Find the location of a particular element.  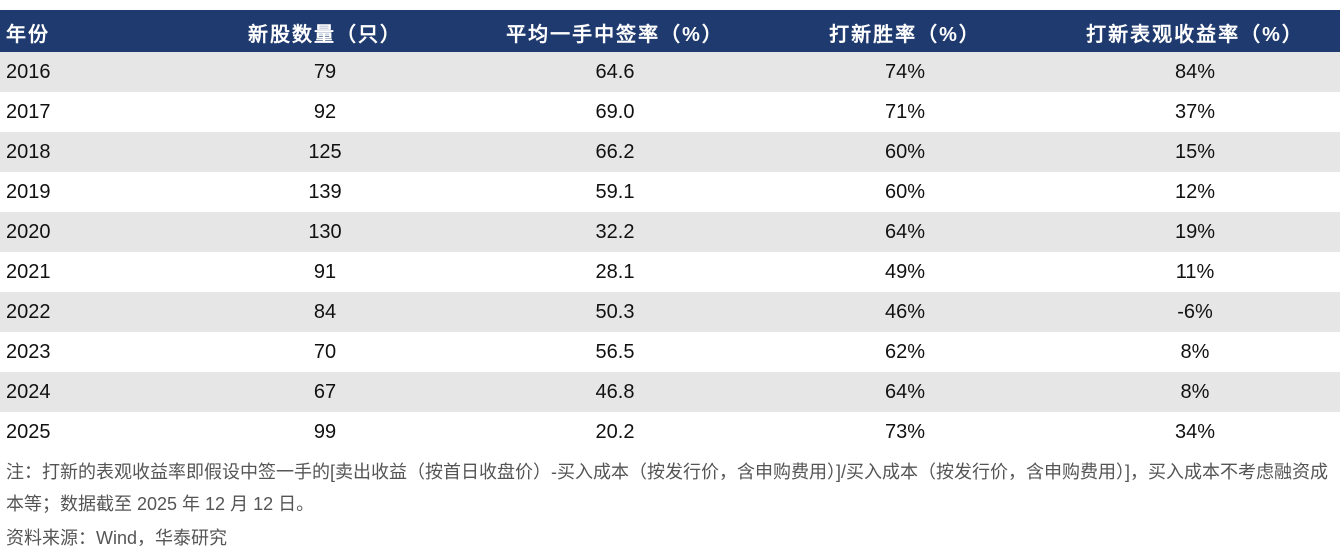

table-cell: 84 is located at coordinates (325, 312).